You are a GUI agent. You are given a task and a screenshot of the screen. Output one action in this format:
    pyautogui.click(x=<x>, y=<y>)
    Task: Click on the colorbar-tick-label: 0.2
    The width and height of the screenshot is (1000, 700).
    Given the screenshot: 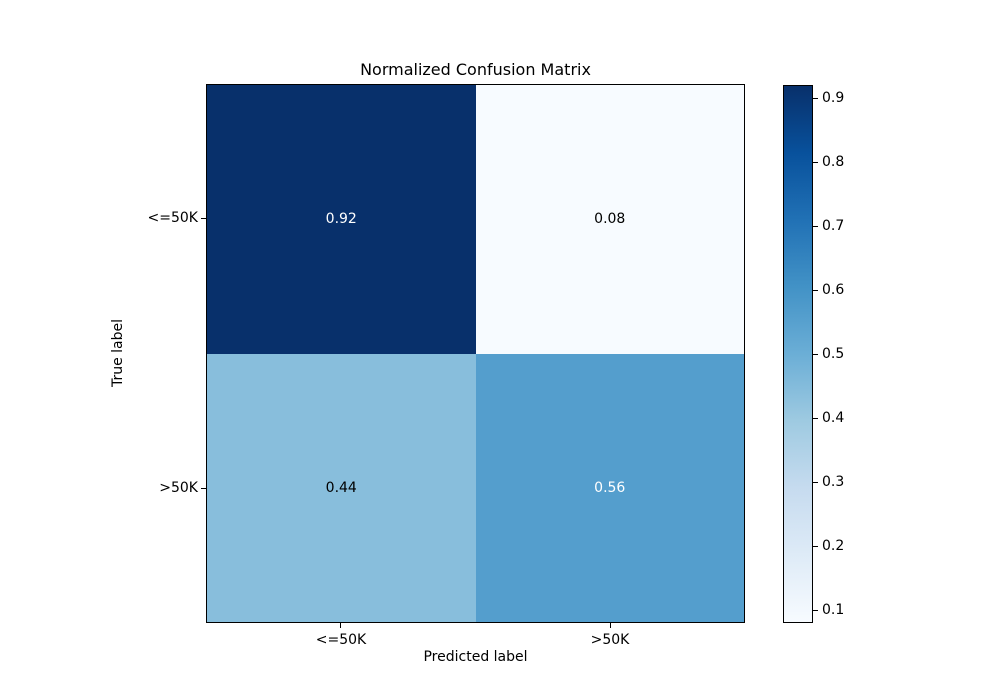 What is the action you would take?
    pyautogui.click(x=833, y=546)
    